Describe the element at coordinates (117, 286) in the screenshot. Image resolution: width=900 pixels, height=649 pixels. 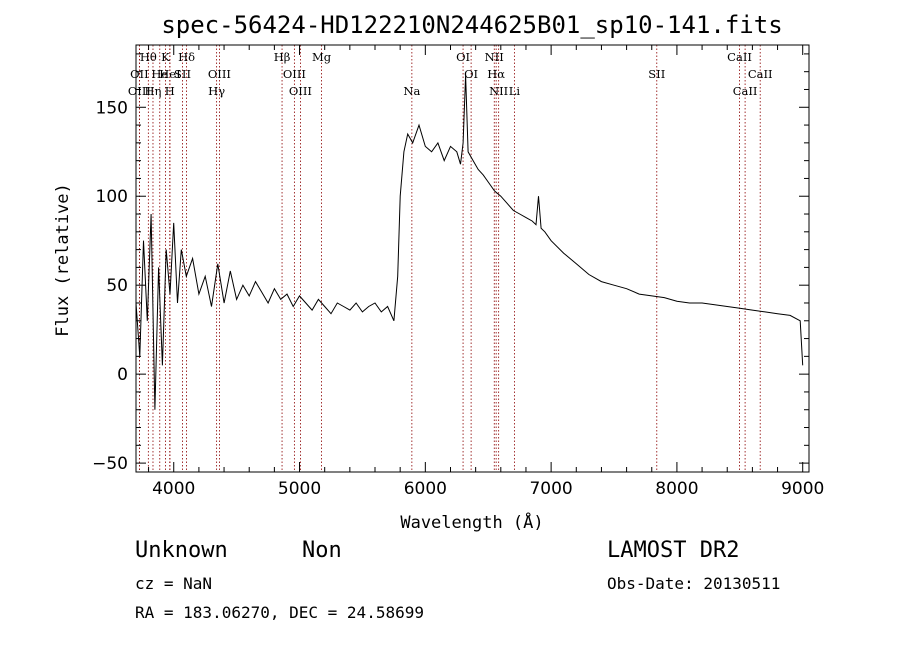
I see `y-tick-label: 50` at that location.